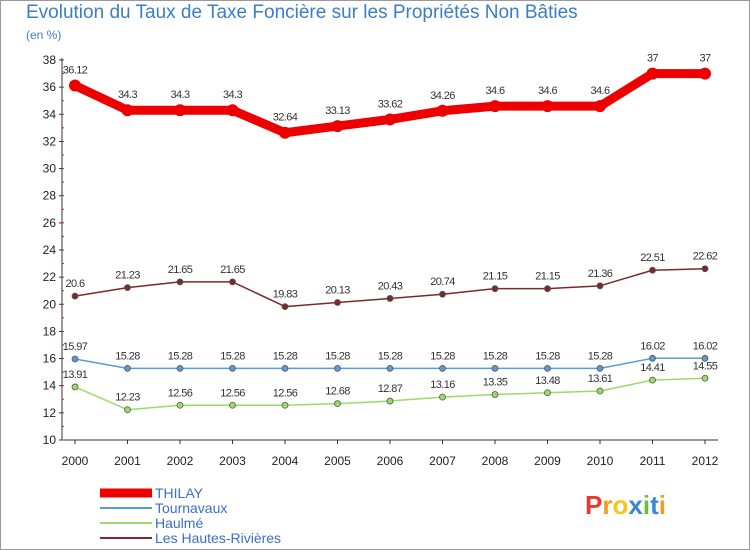  What do you see at coordinates (50, 169) in the screenshot?
I see `y-tick-label: 30` at bounding box center [50, 169].